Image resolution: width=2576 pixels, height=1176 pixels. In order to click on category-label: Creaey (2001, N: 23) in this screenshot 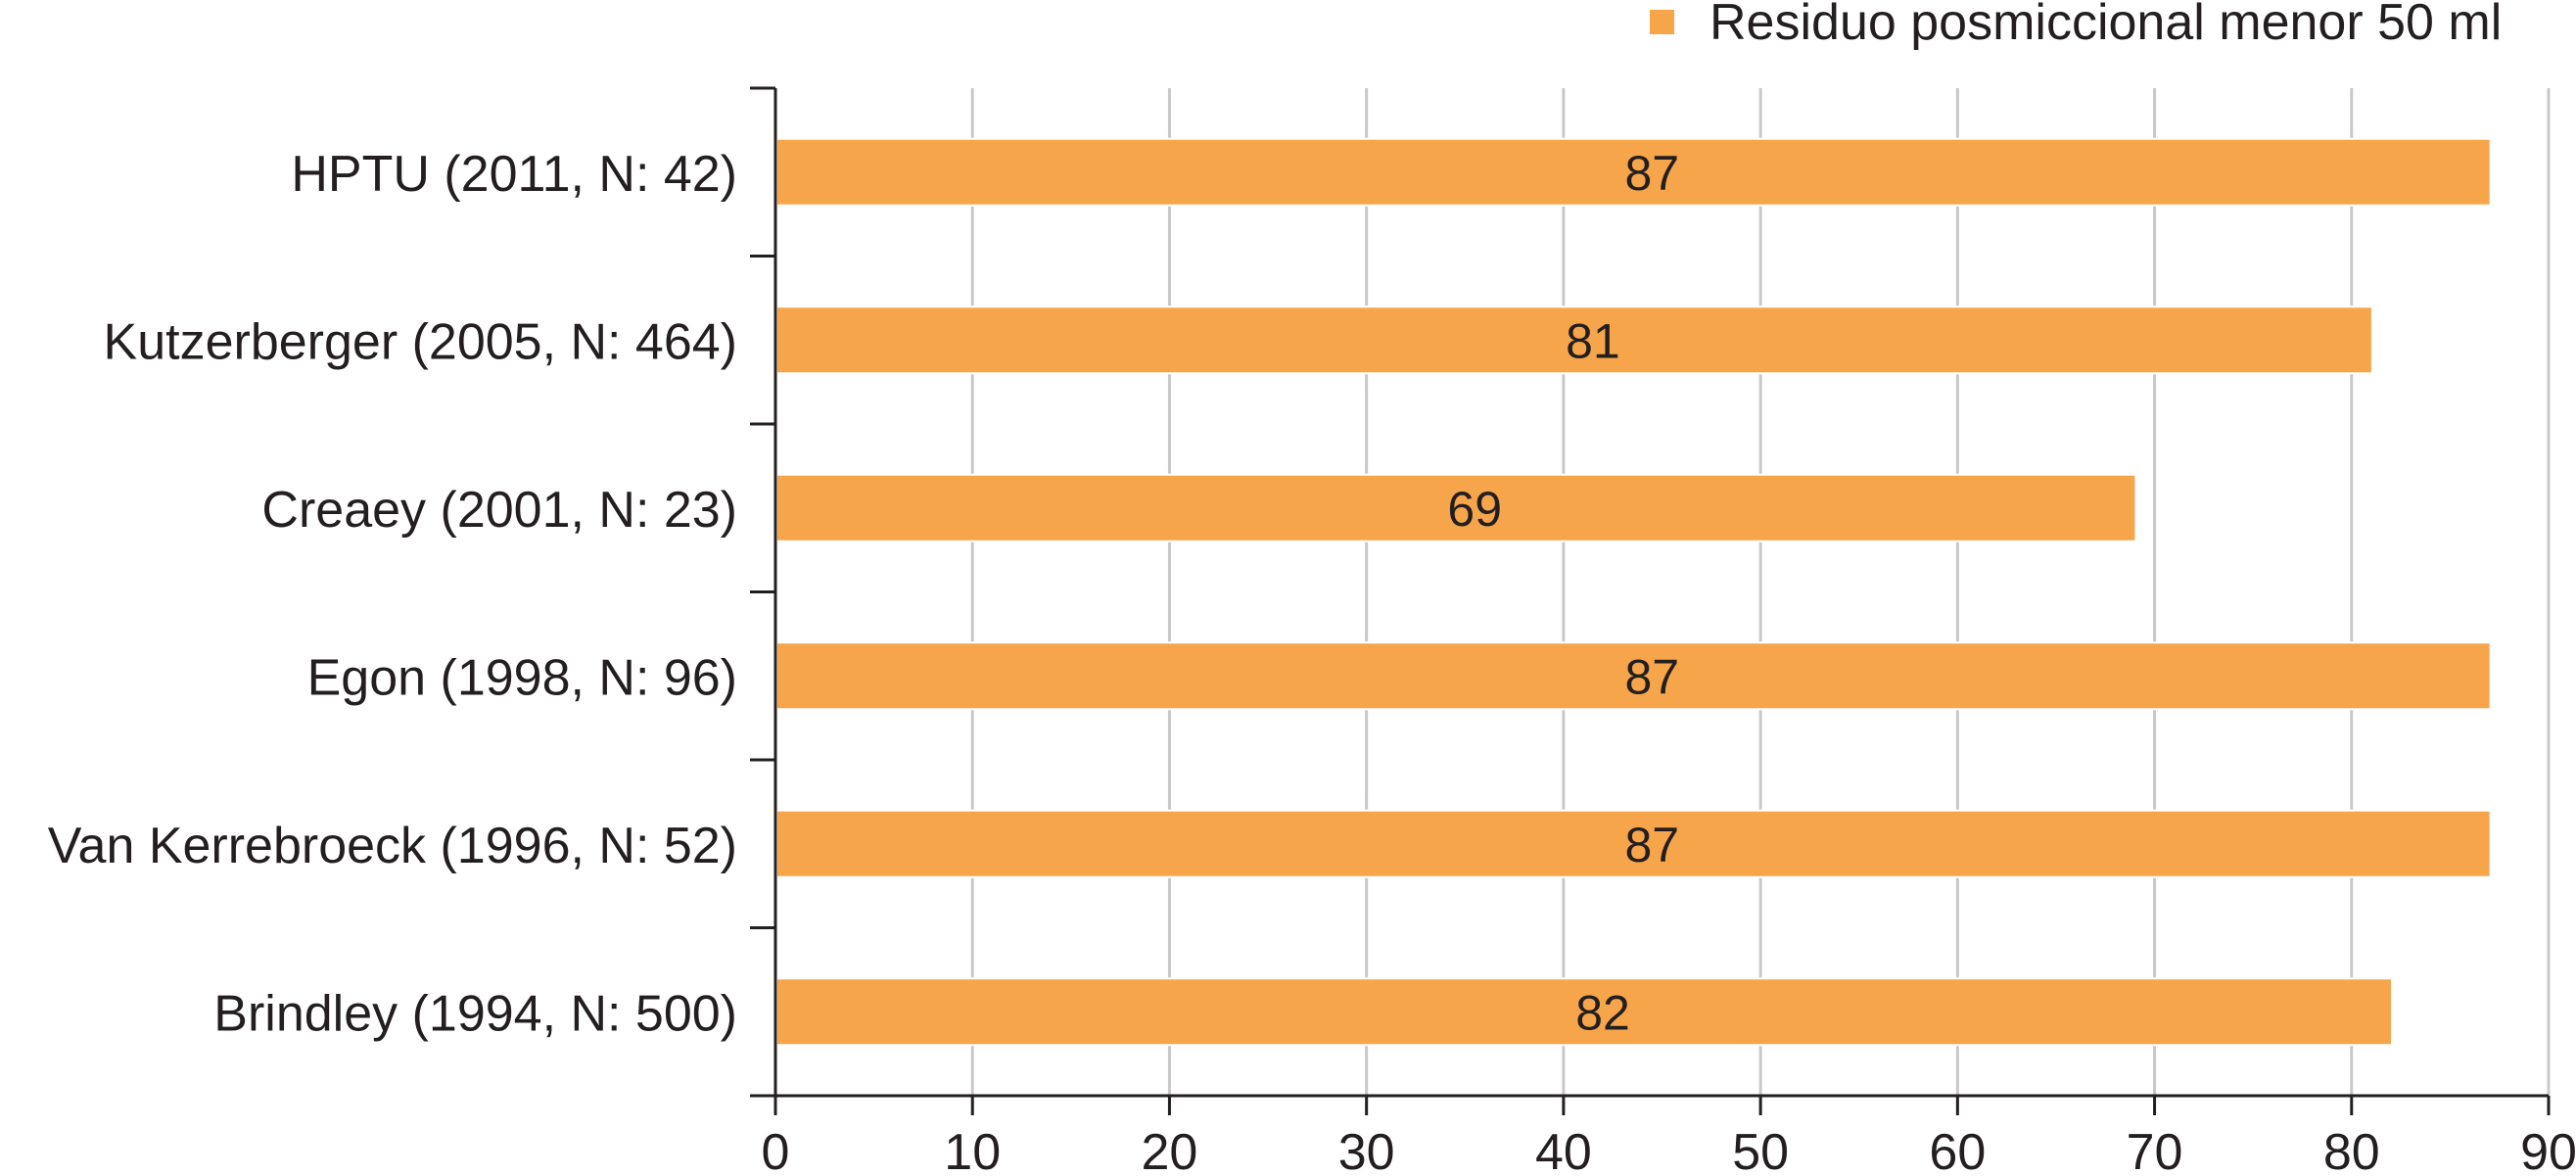, I will do `click(499, 510)`.